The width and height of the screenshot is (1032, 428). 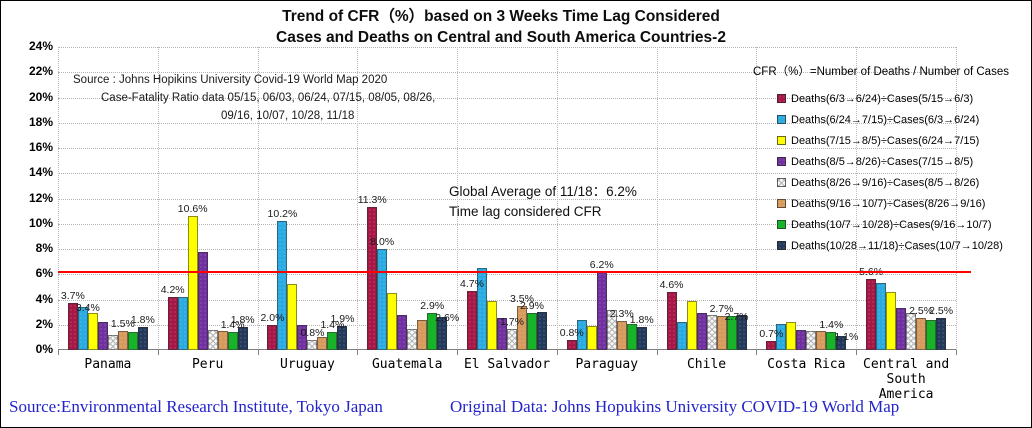 What do you see at coordinates (40, 147) in the screenshot?
I see `y-axis-tick-label: 16%` at bounding box center [40, 147].